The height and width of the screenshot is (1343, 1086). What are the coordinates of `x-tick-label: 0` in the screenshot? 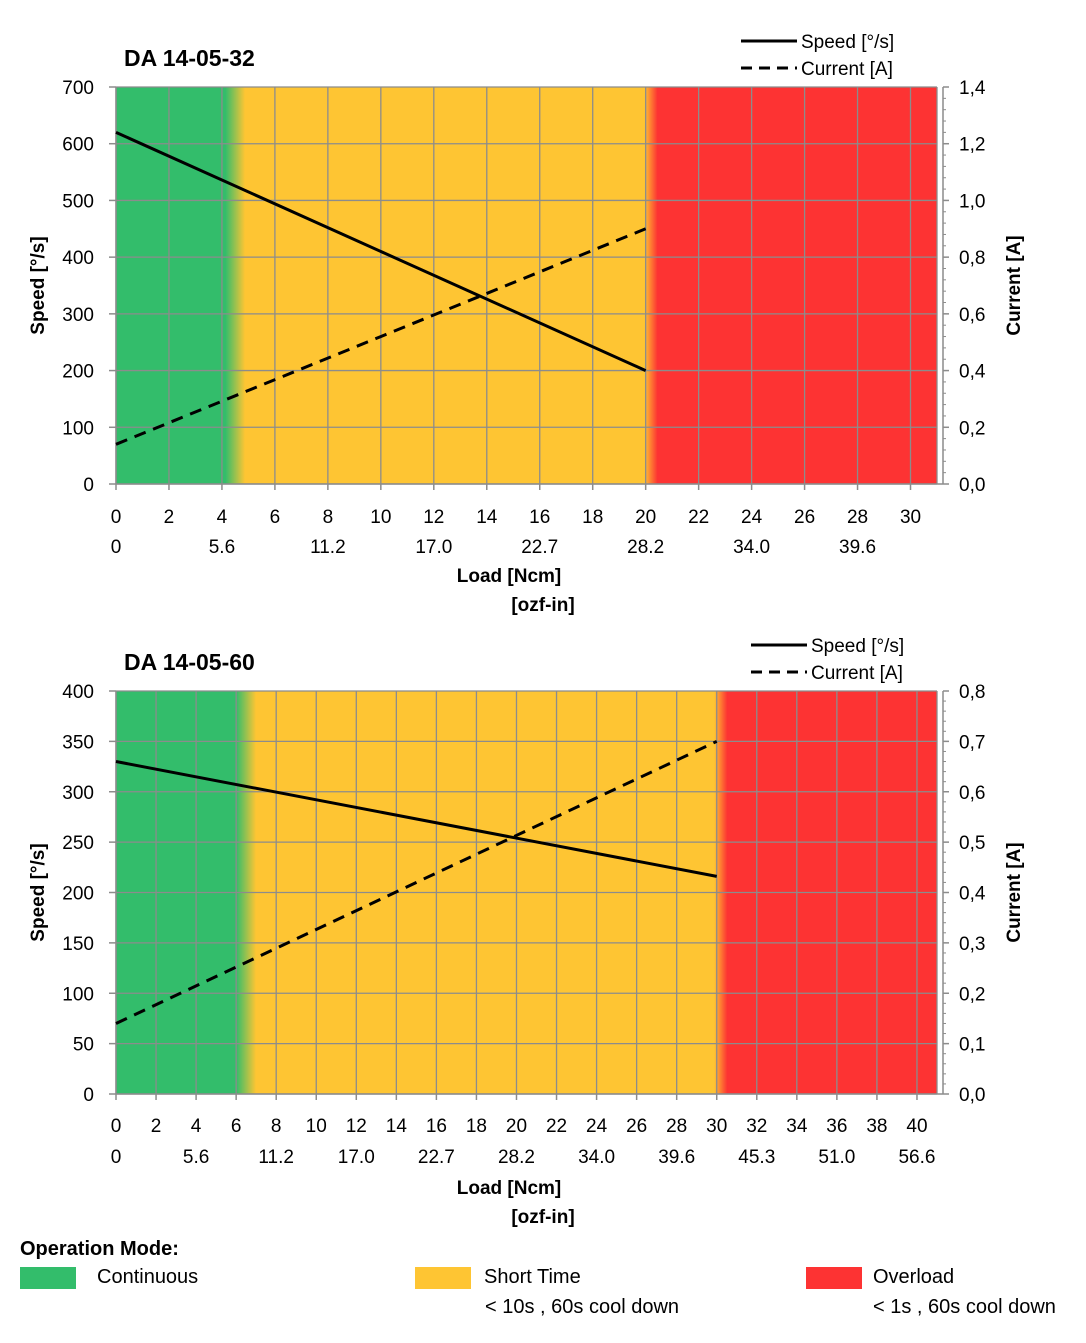 It's located at (116, 517).